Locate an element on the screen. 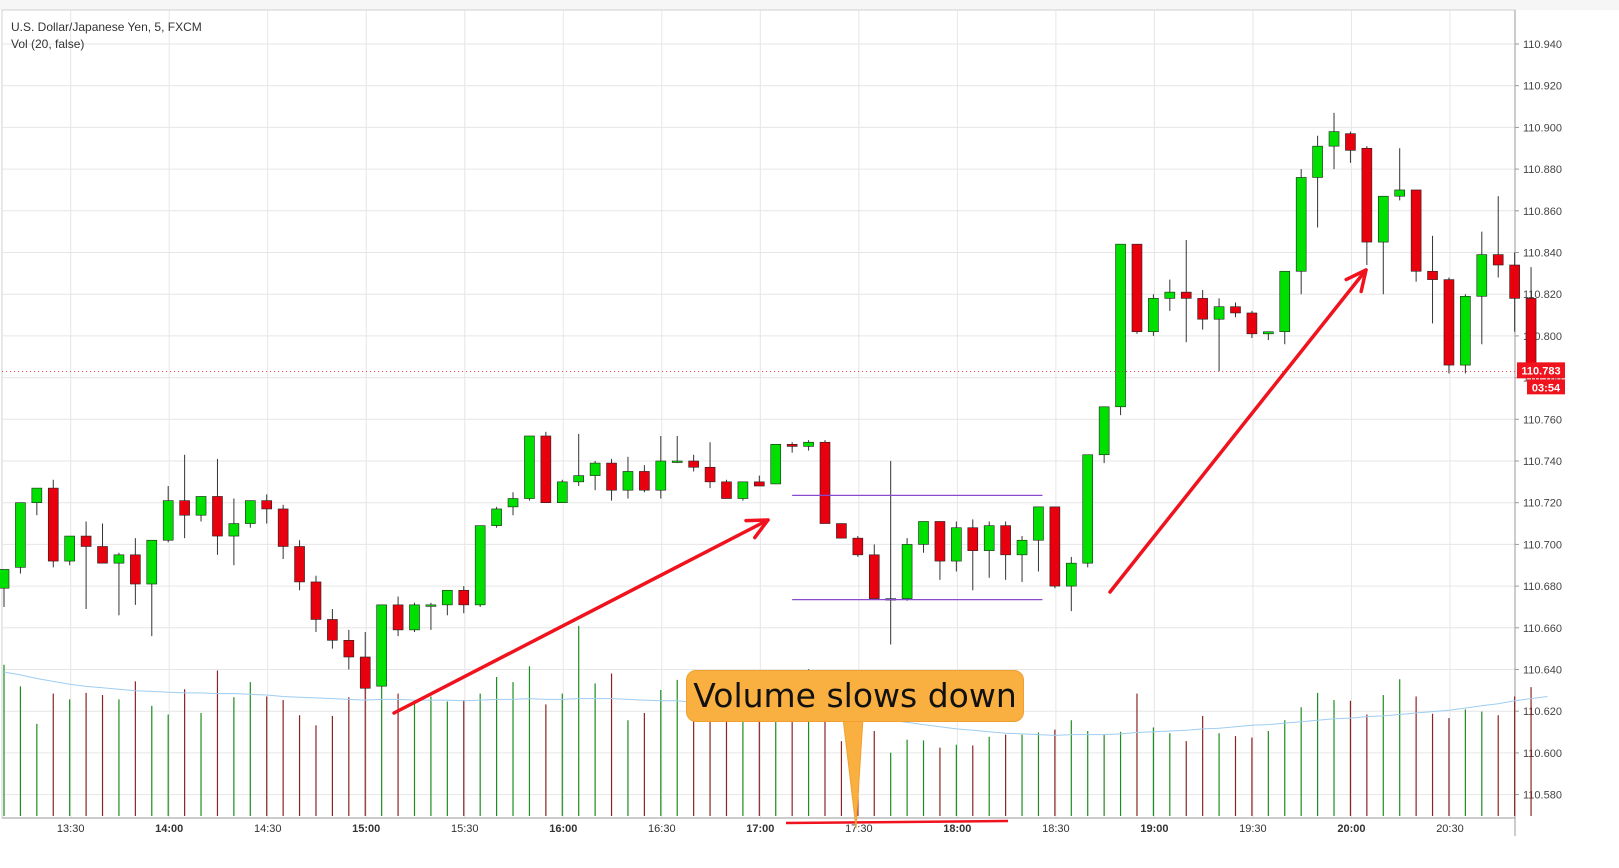  y-tick-label: 110.700 is located at coordinates (1542, 545).